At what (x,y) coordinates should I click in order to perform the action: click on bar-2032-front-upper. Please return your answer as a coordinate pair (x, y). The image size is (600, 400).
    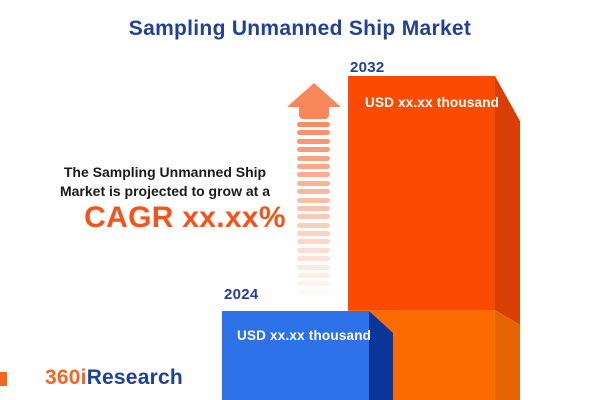
    Looking at the image, I should click on (421, 193).